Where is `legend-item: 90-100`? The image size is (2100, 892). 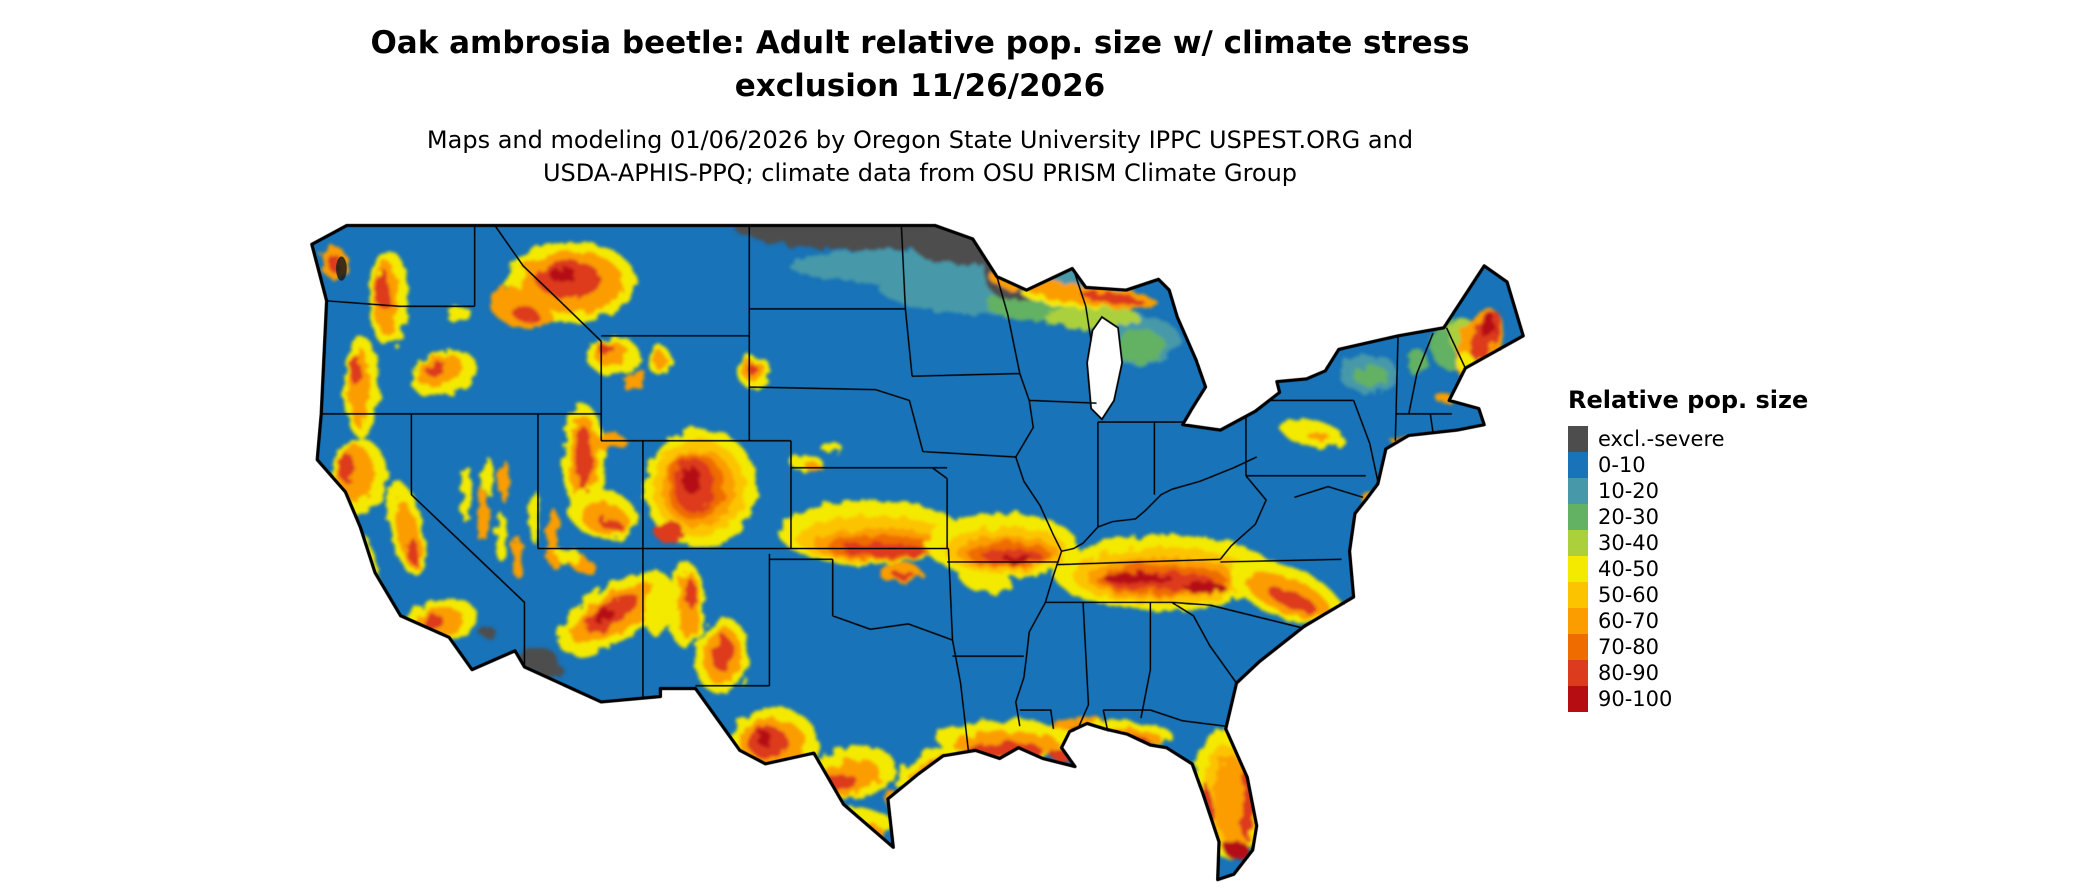 legend-item: 90-100 is located at coordinates (1698, 699).